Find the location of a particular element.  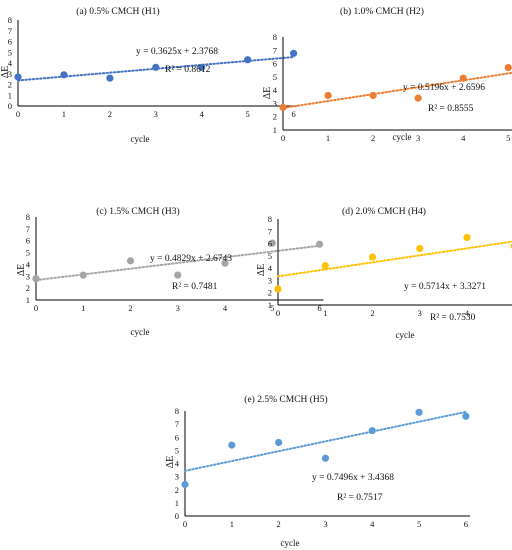

x-tick-label: 6 is located at coordinates (319, 308).